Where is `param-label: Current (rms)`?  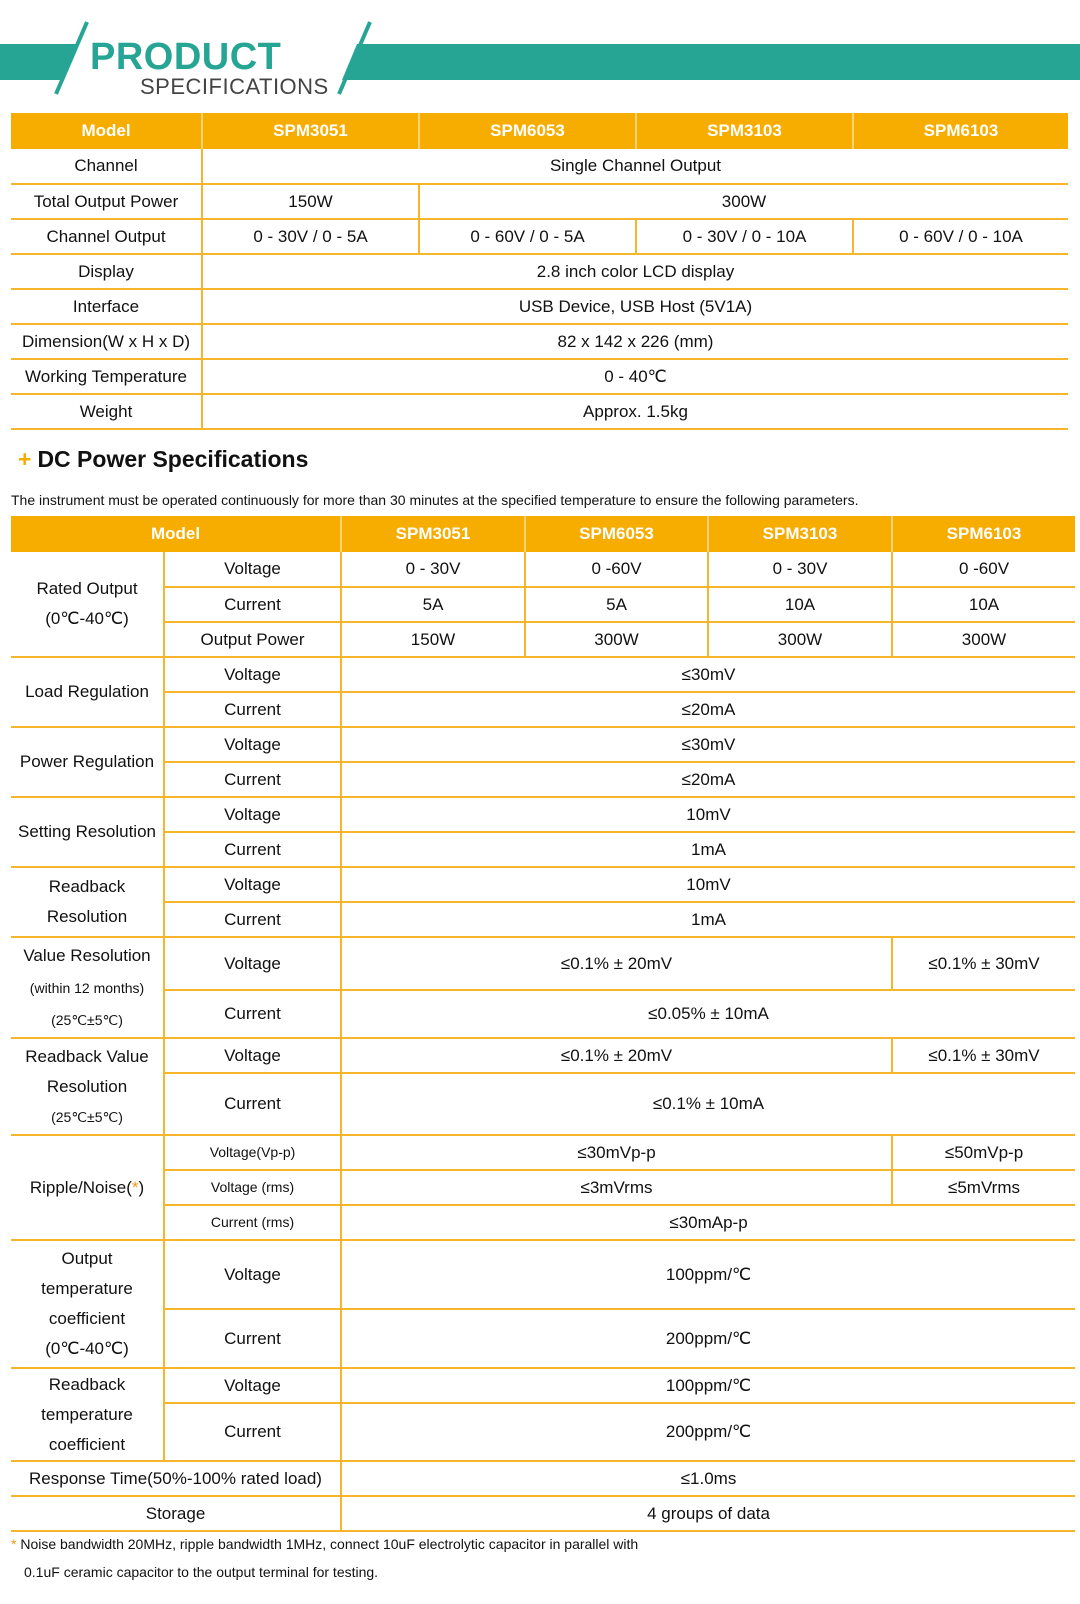 param-label: Current (rms) is located at coordinates (252, 1223).